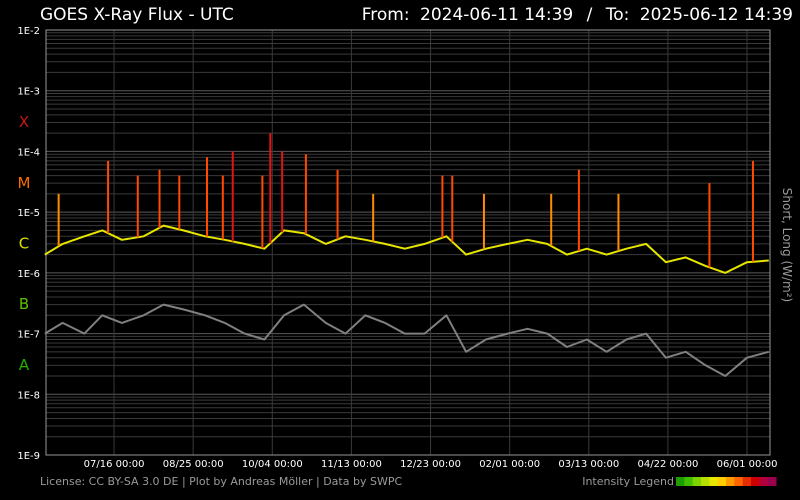 This screenshot has width=800, height=500. Describe the element at coordinates (24, 122) in the screenshot. I see `class-label-x: X` at that location.